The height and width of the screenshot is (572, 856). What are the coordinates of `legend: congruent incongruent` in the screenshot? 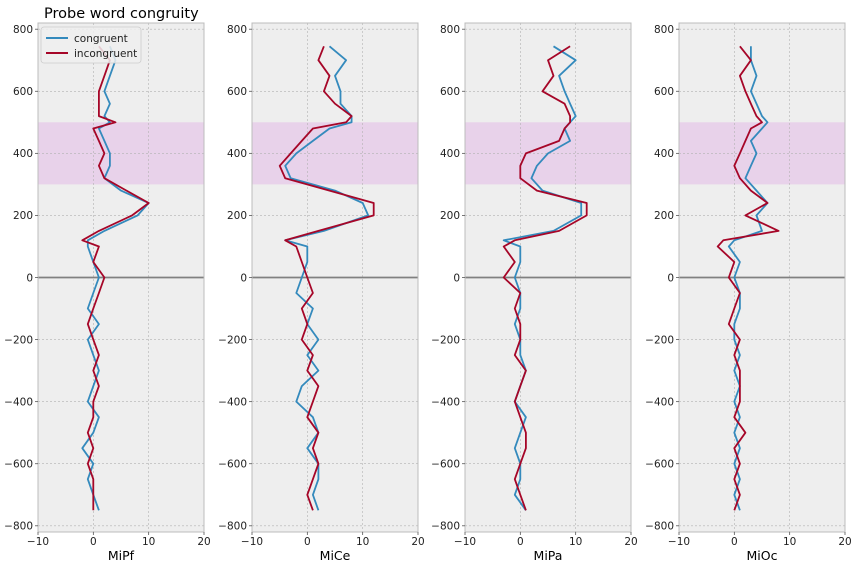 It's located at (91, 45).